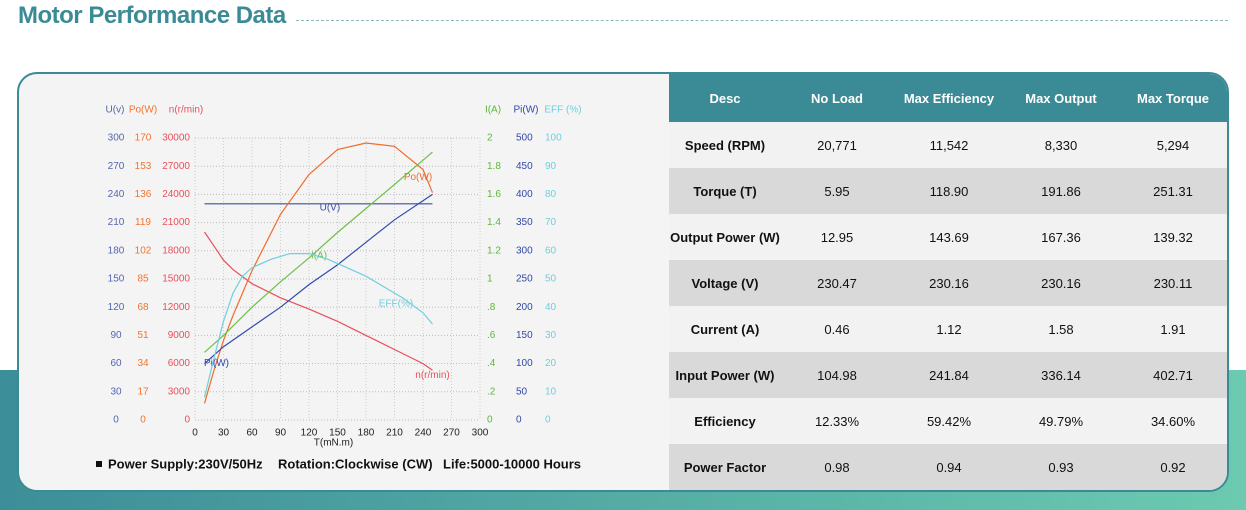  What do you see at coordinates (837, 191) in the screenshot?
I see `table-cell: 5.95` at bounding box center [837, 191].